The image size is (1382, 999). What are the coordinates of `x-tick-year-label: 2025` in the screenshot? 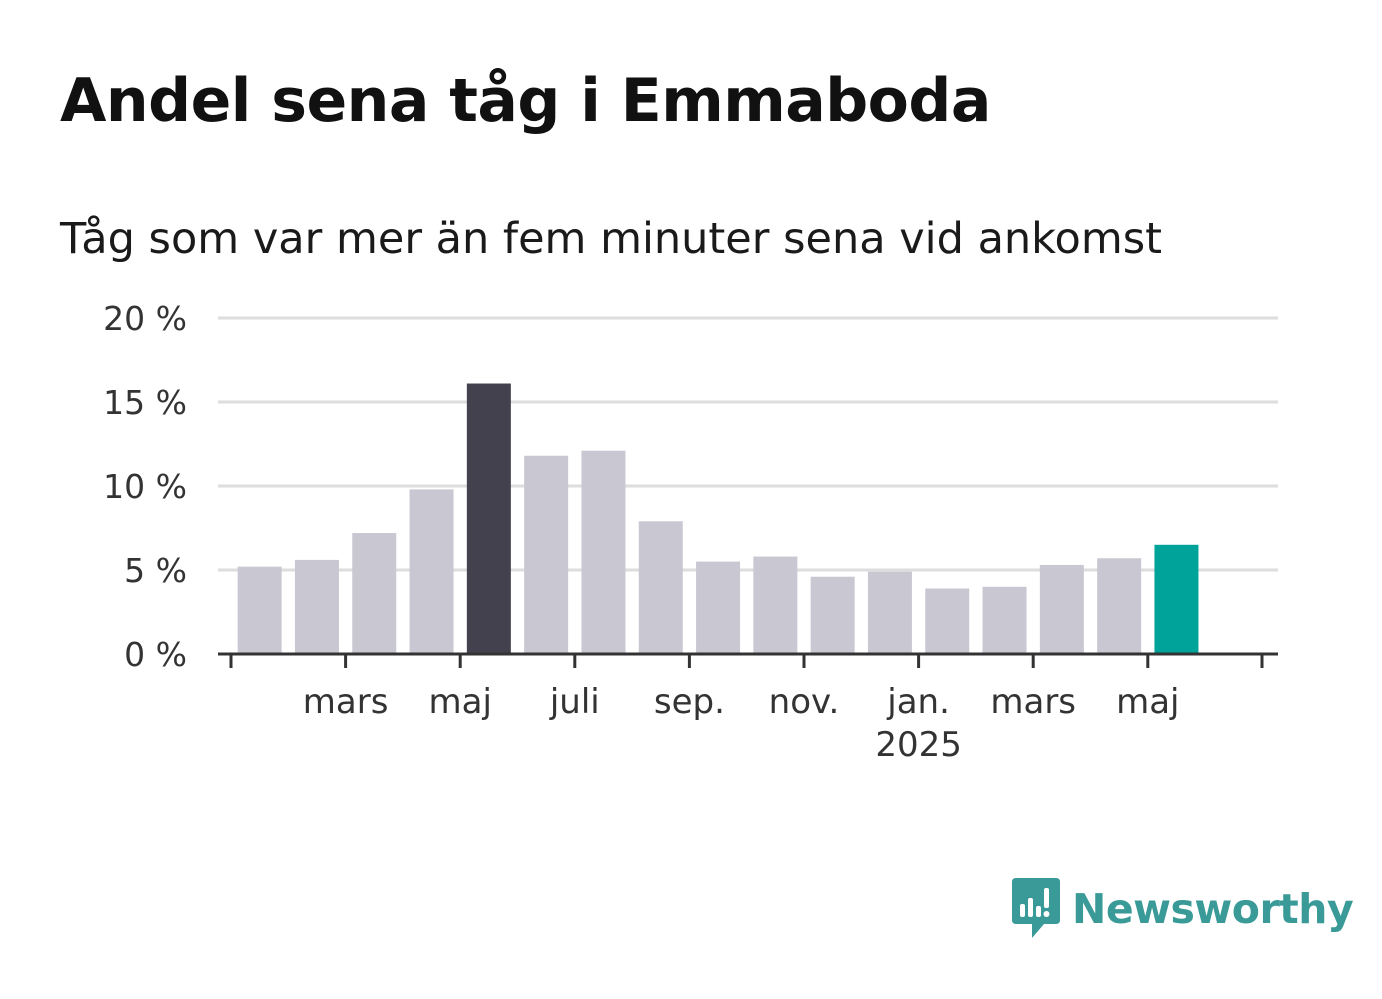 It's located at (918, 745).